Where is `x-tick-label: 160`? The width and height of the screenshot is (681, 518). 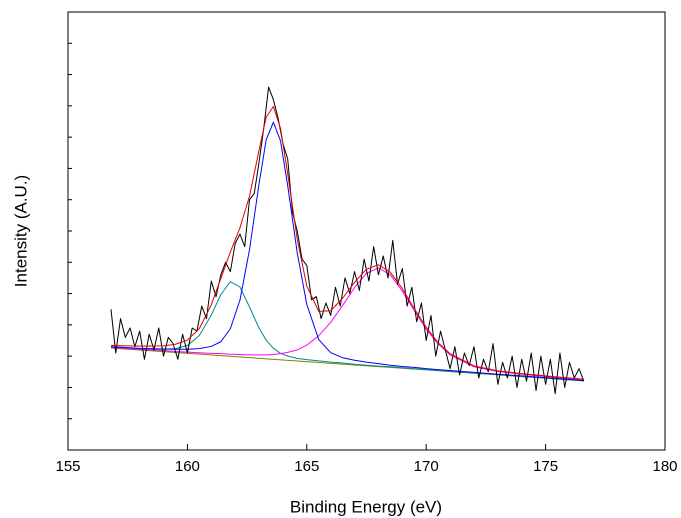 x-tick-label: 160 is located at coordinates (187, 466).